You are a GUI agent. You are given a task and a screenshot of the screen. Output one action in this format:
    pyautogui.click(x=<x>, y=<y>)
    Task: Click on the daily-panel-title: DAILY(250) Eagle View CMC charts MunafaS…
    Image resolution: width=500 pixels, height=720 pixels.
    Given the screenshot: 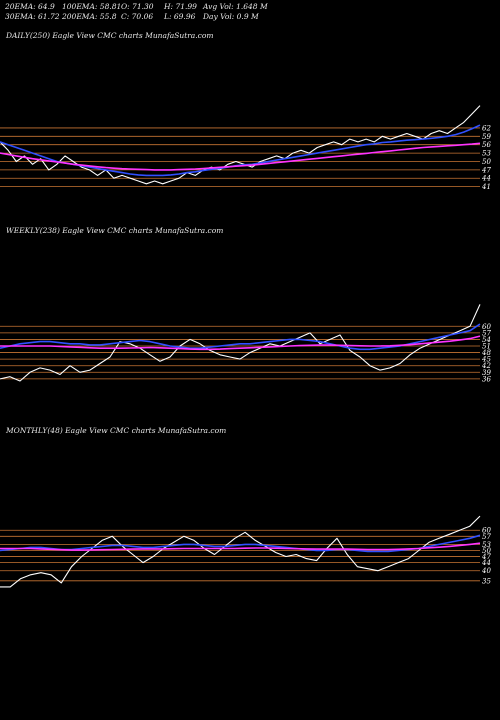 What is the action you would take?
    pyautogui.click(x=110, y=35)
    